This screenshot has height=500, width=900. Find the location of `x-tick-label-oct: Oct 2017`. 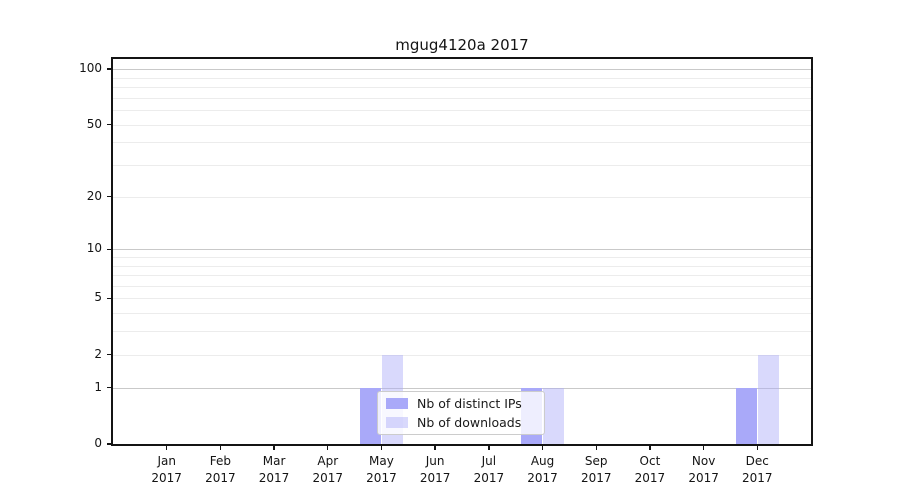

x-tick-label-oct: Oct 2017 is located at coordinates (650, 469).